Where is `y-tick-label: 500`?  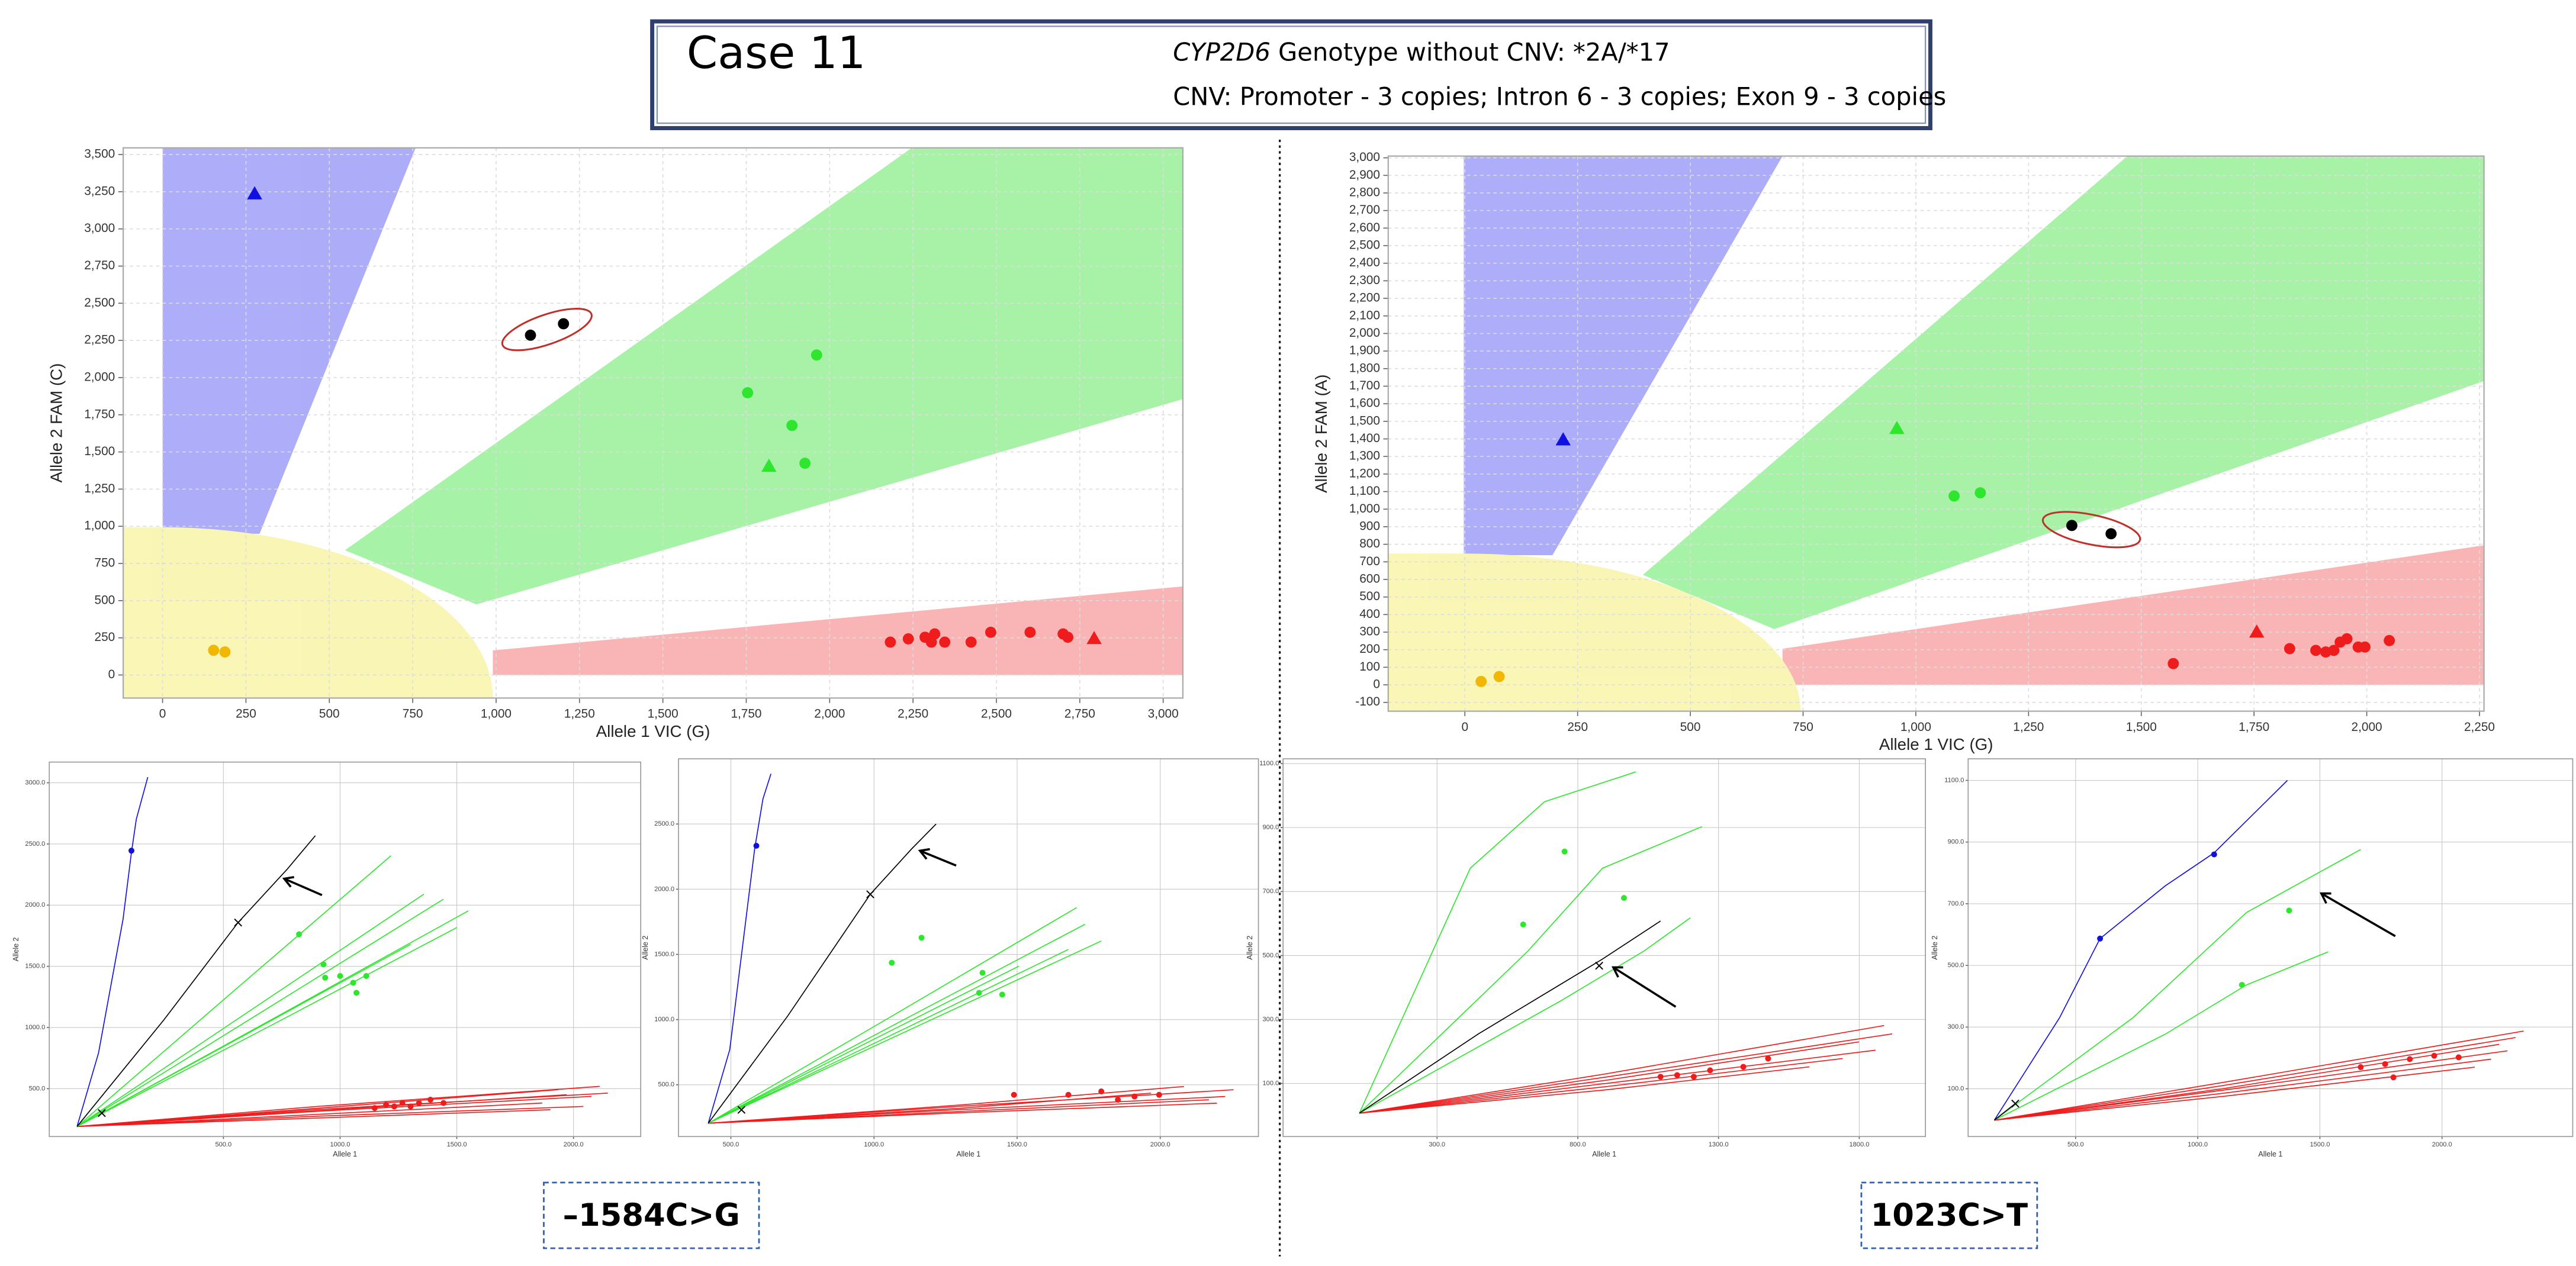 y-tick-label: 500 is located at coordinates (105, 600).